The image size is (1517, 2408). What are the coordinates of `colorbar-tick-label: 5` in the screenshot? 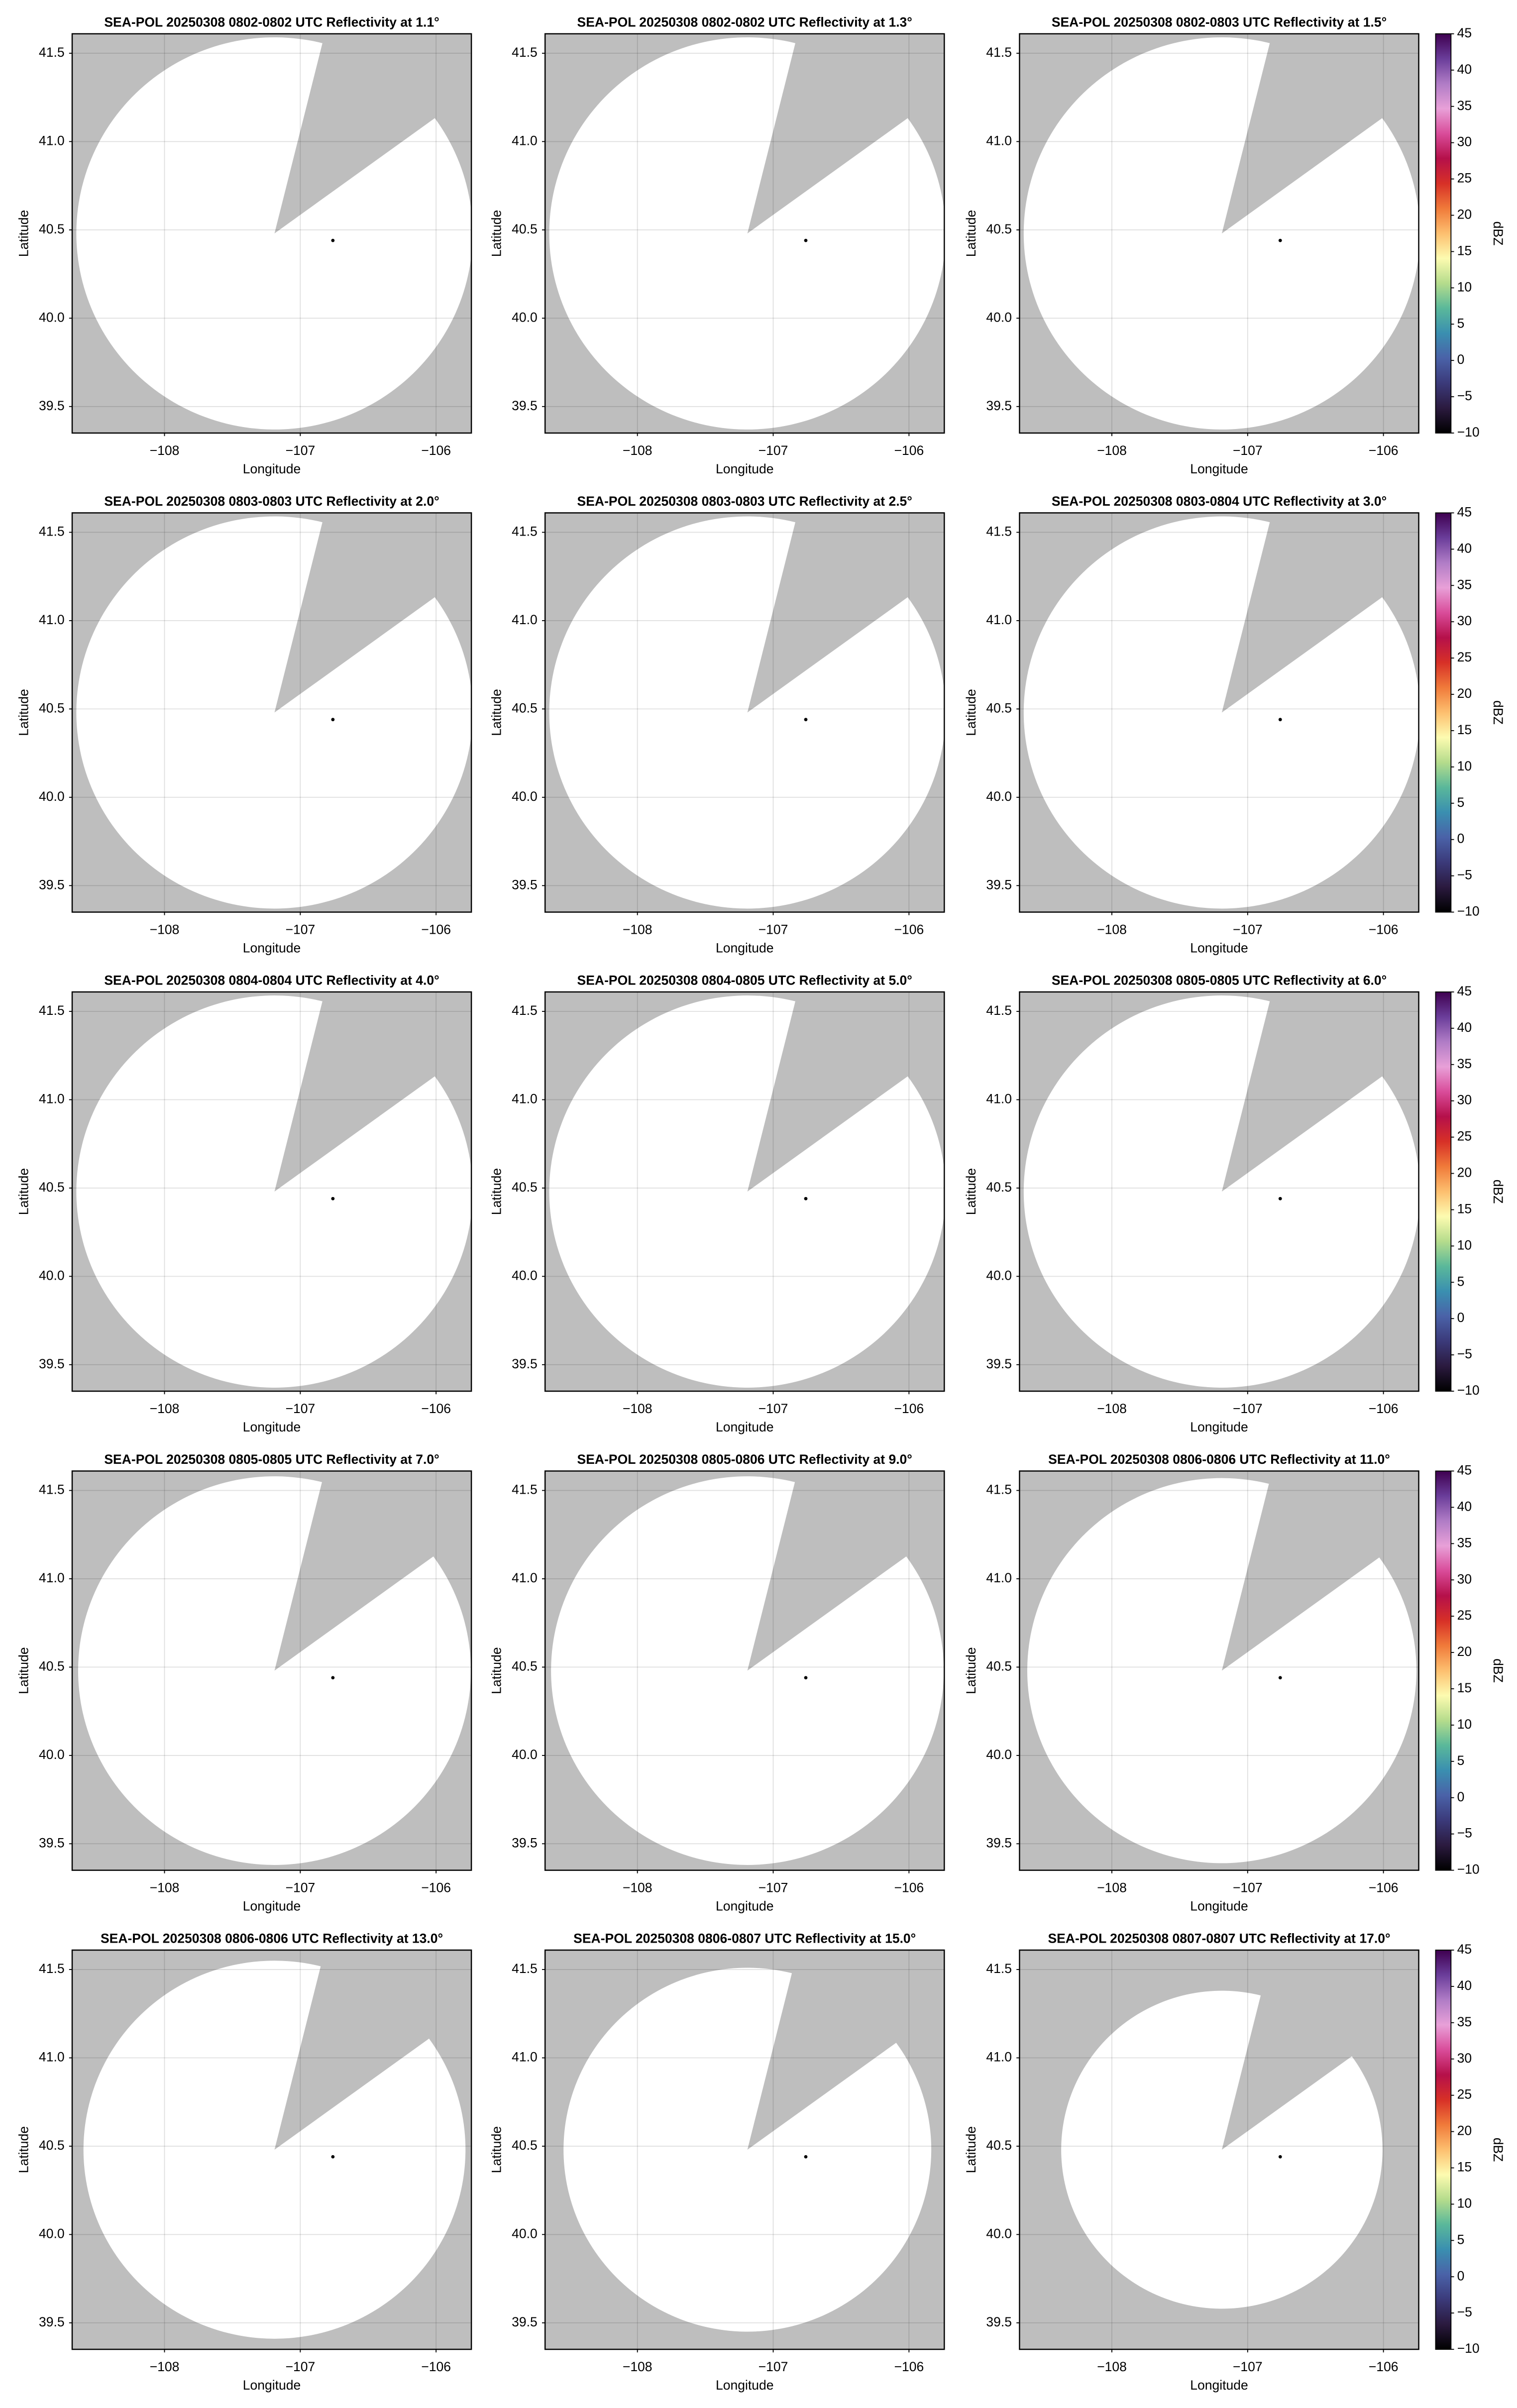 It's located at (1461, 323).